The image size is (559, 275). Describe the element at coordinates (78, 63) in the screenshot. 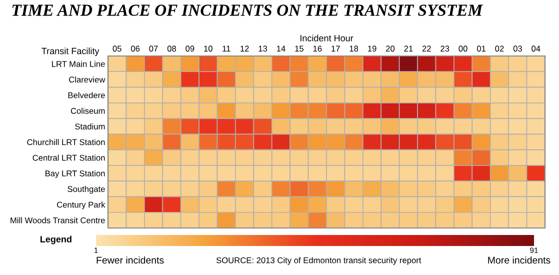

I see `y-tick-label: LRT Main Line` at that location.